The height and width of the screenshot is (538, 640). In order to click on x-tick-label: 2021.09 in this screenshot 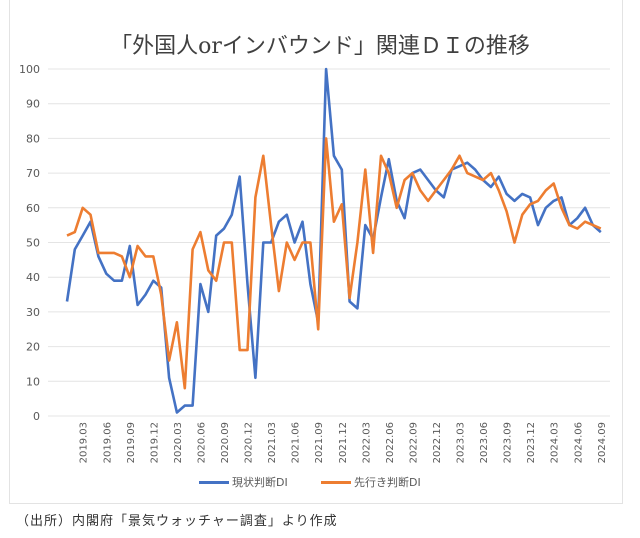, I will do `click(319, 442)`.